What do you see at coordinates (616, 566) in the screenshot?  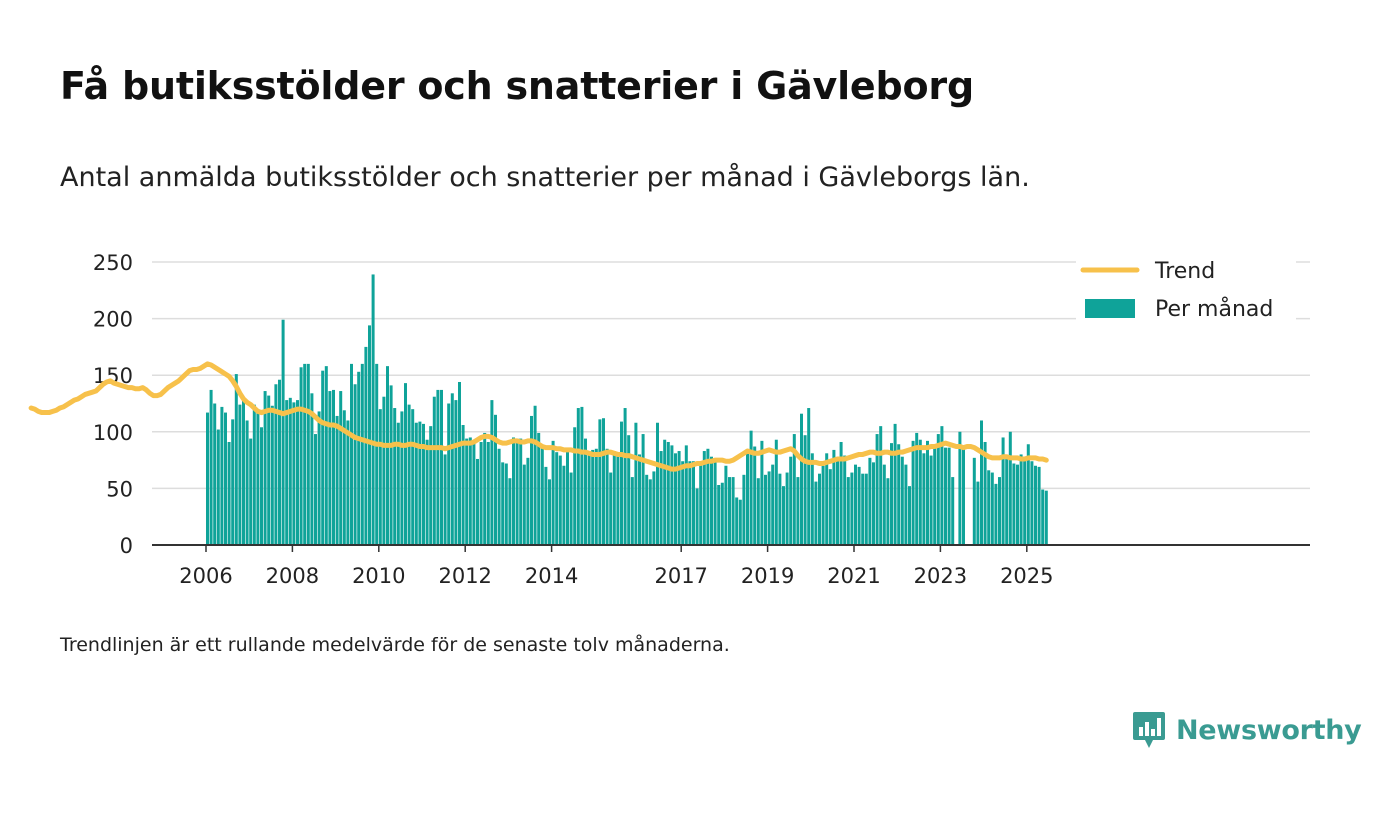 I see `x-axis: 2006 2008 2010 2012 2014 2017 2019 2021 2023 2025` at bounding box center [616, 566].